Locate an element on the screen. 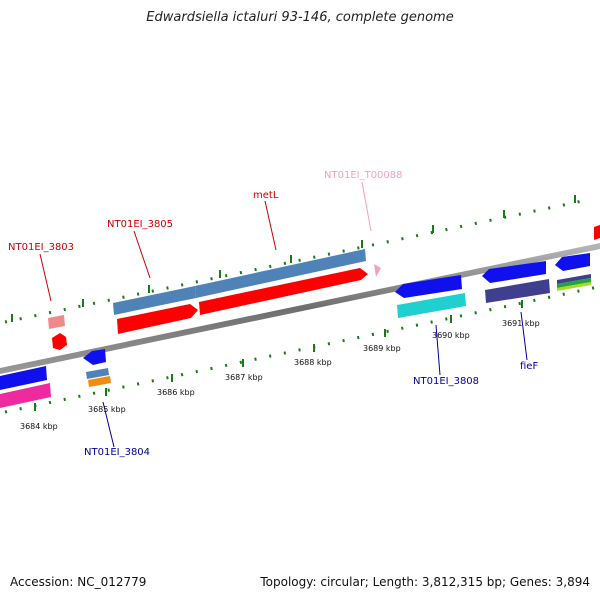 This screenshot has width=600, height=600. tick-label: 3684 kbp is located at coordinates (39, 426).